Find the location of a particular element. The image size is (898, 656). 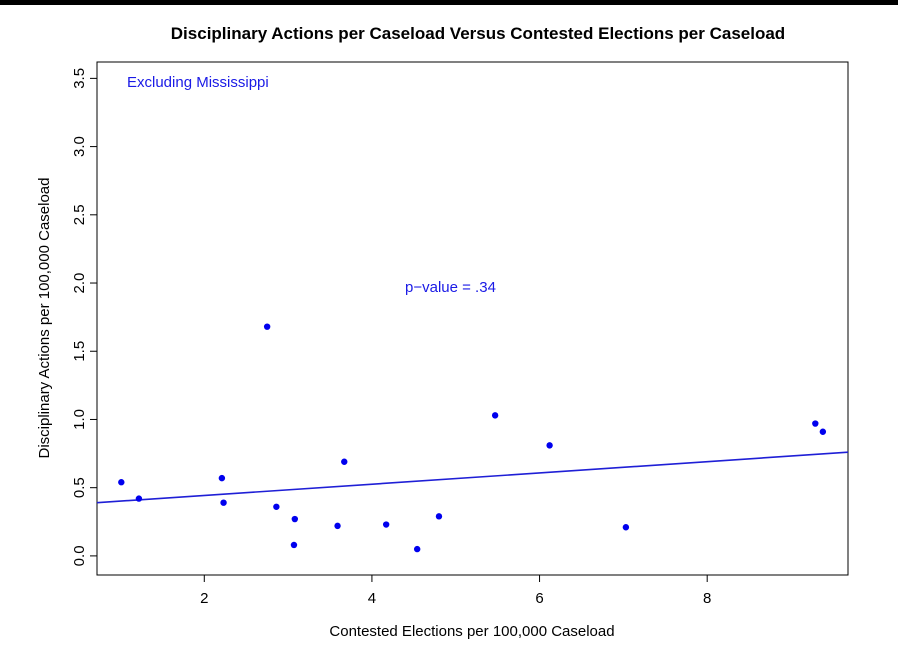

regression-line is located at coordinates (472, 477).